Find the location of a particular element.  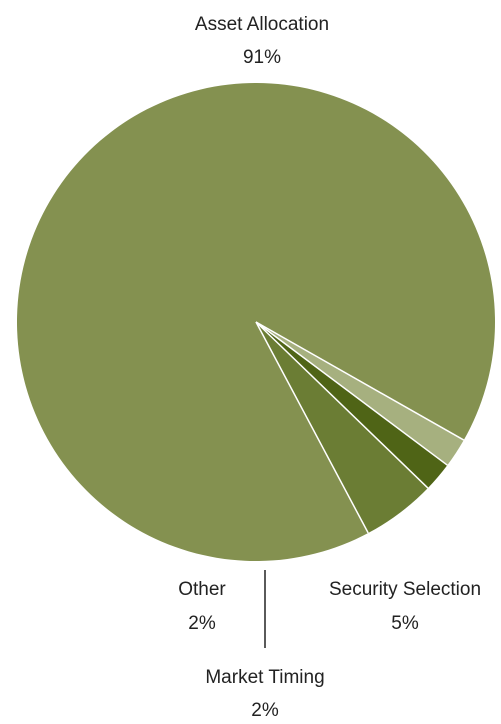

slice-separators is located at coordinates (360, 427).